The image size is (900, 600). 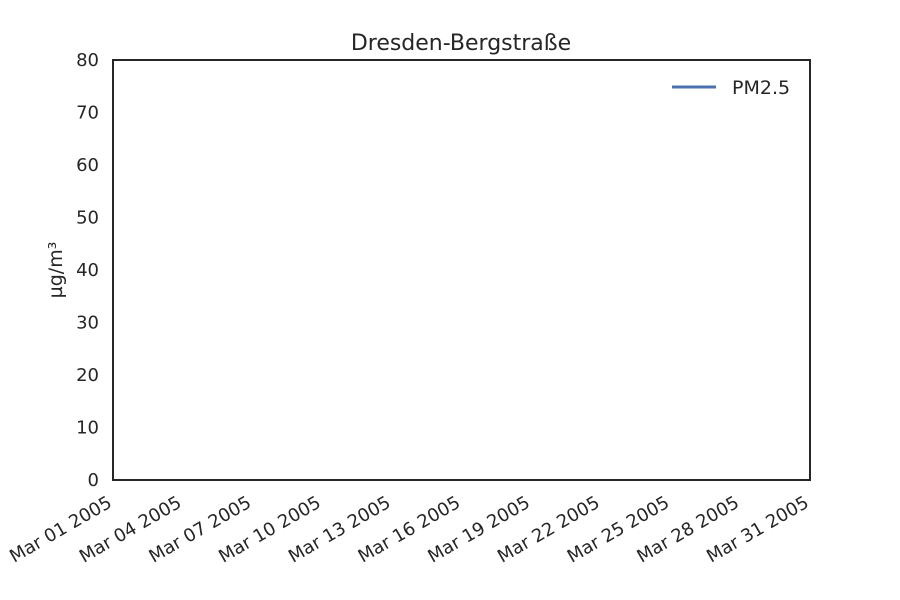 I want to click on legend: PM2.5, so click(x=731, y=88).